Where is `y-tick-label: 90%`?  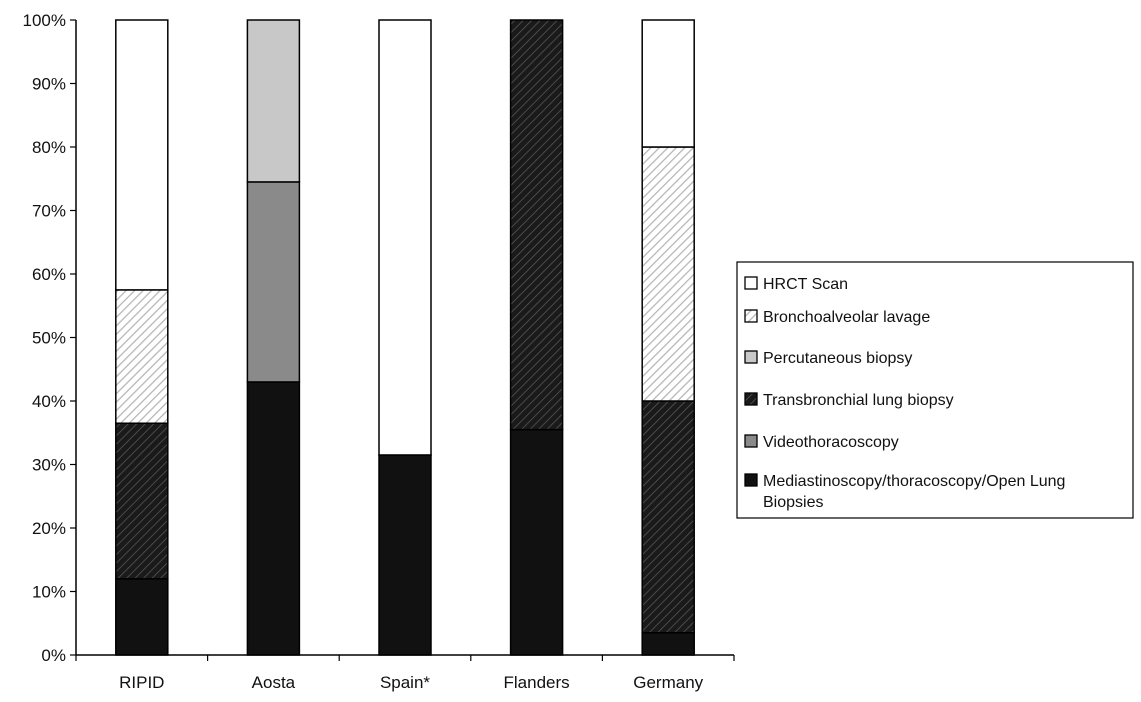
y-tick-label: 90% is located at coordinates (49, 84).